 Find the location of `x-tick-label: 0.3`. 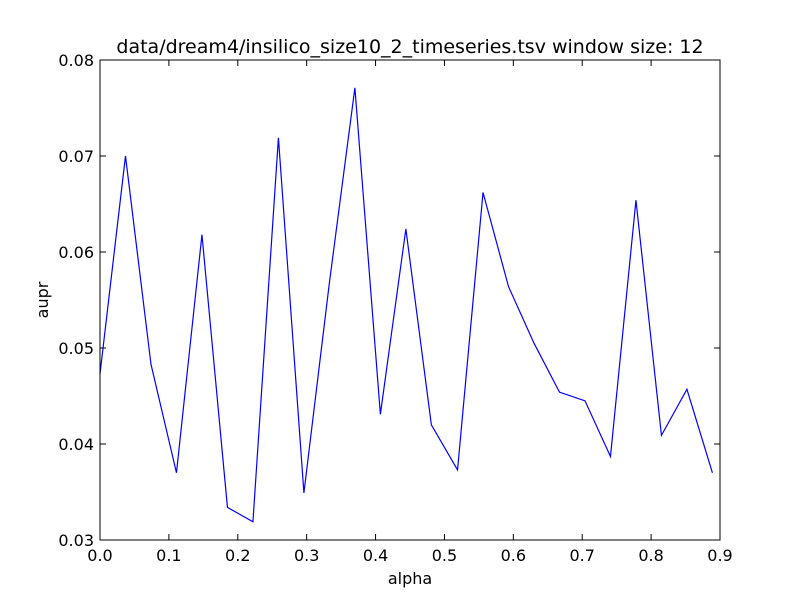

x-tick-label: 0.3 is located at coordinates (306, 555).